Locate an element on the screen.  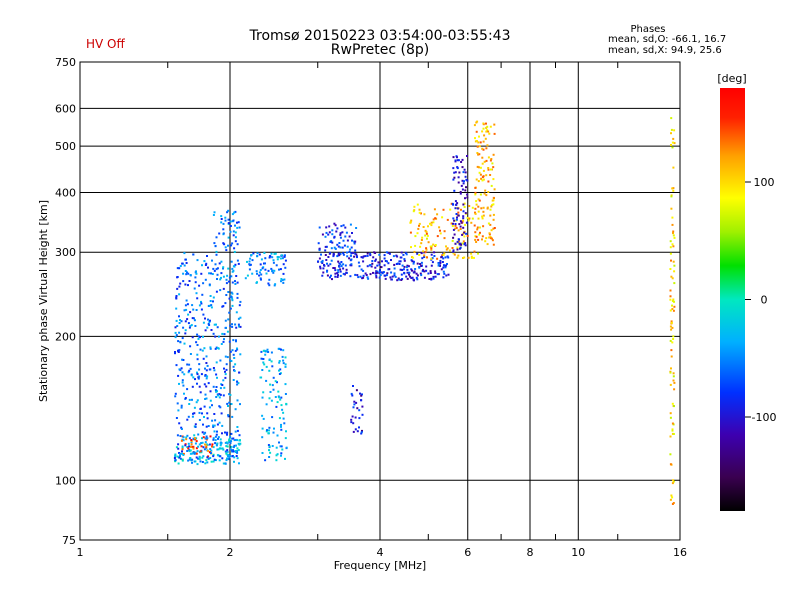
y-tick-label: 75 is located at coordinates (69, 540).